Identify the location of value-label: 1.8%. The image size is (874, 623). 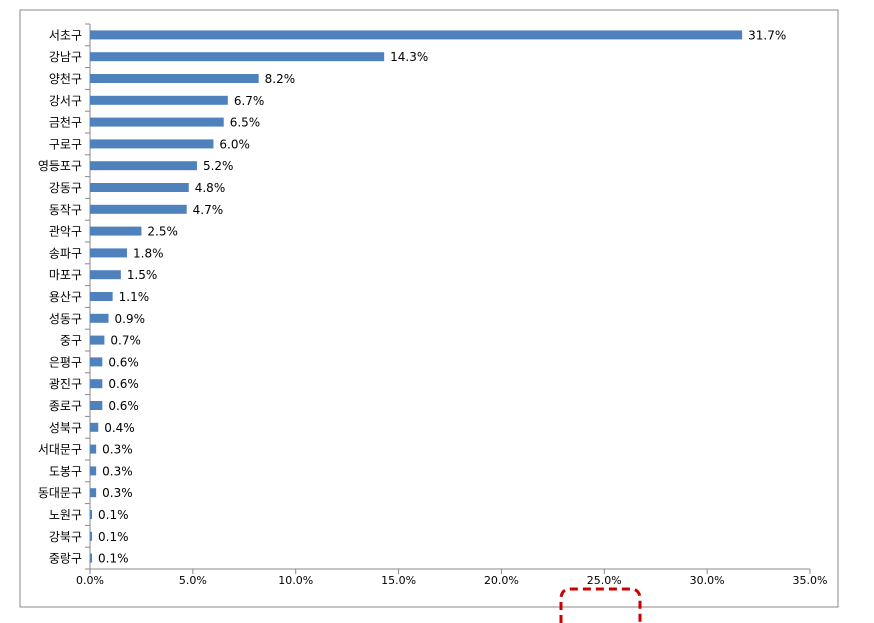
(148, 253).